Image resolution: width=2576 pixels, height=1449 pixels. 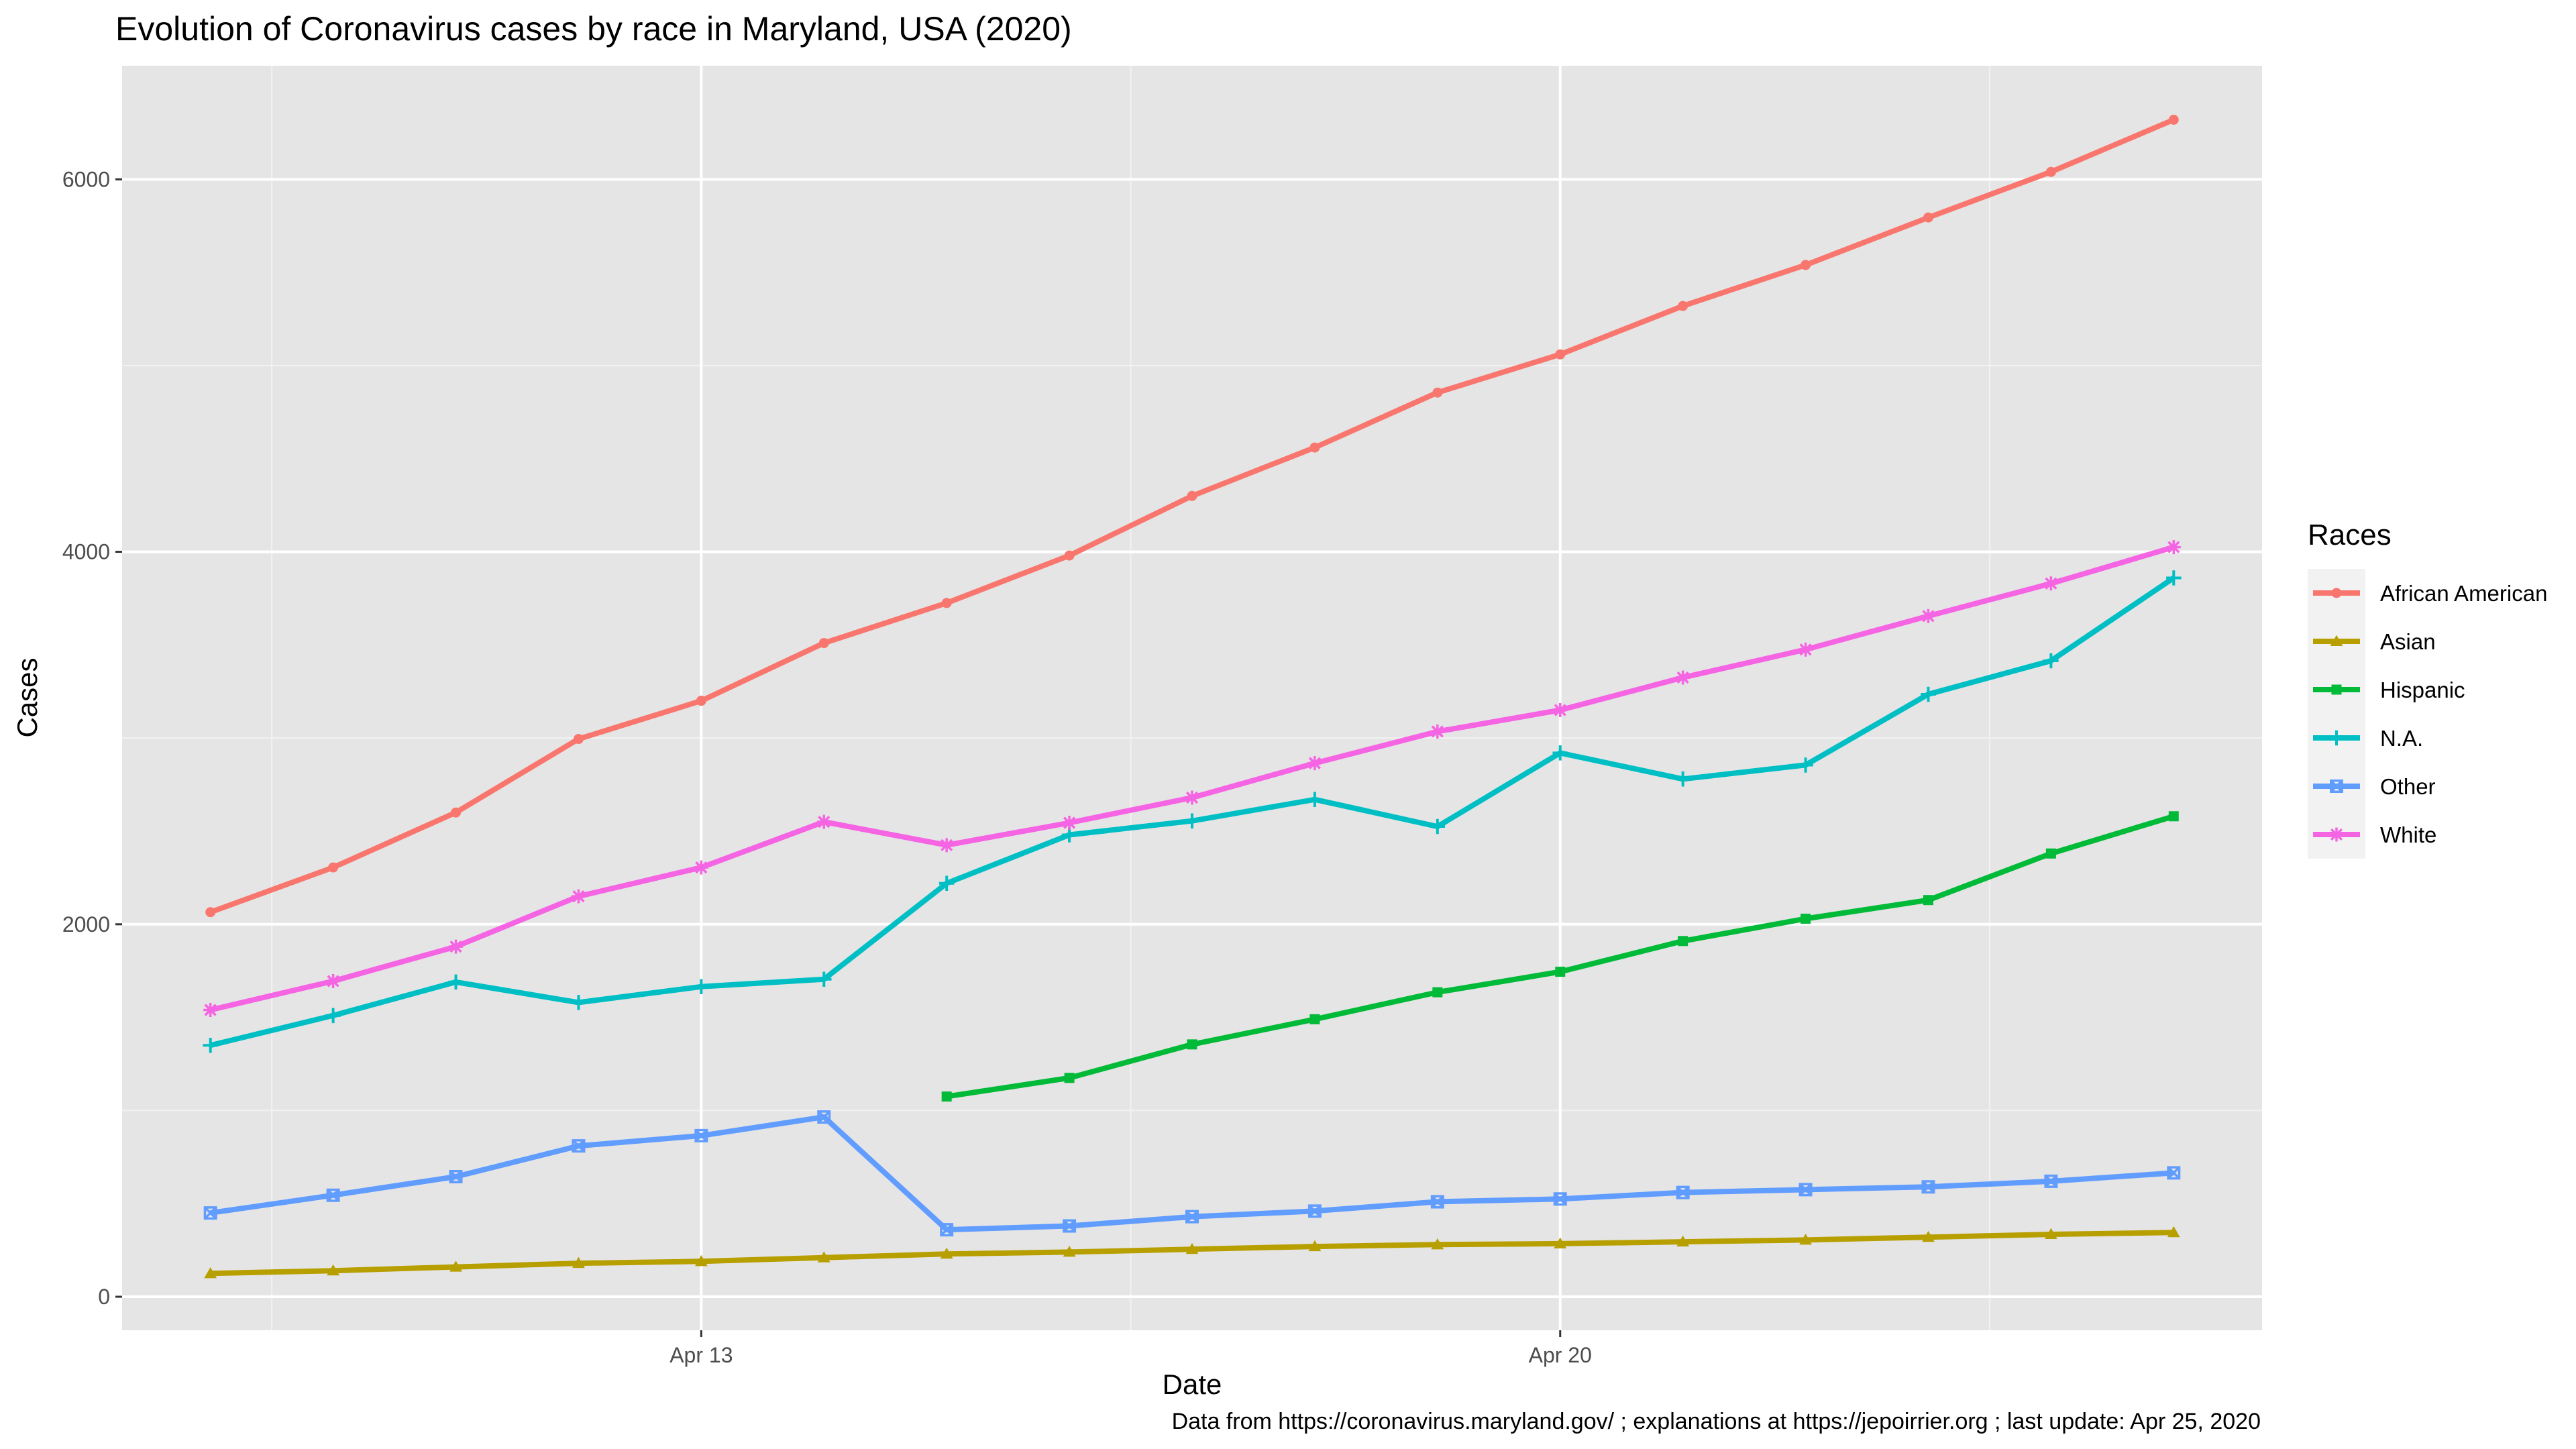 I want to click on x-tick-label: Apr 20, so click(x=1560, y=1355).